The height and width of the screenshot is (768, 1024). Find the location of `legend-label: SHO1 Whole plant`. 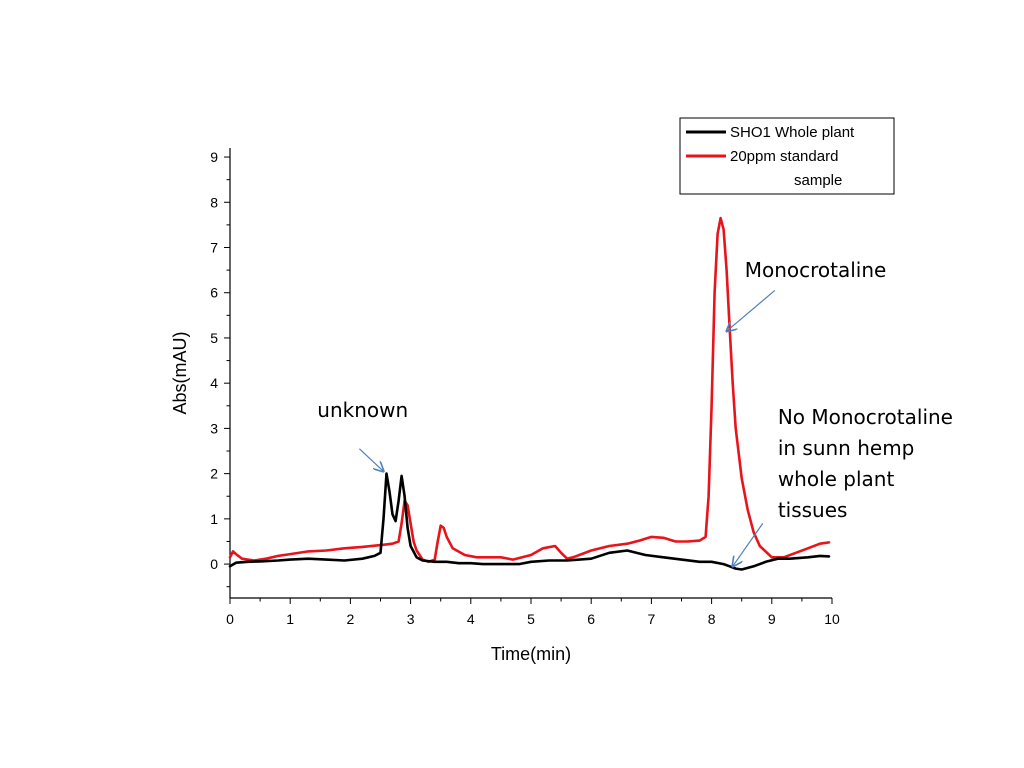

legend-label: SHO1 Whole plant is located at coordinates (792, 132).